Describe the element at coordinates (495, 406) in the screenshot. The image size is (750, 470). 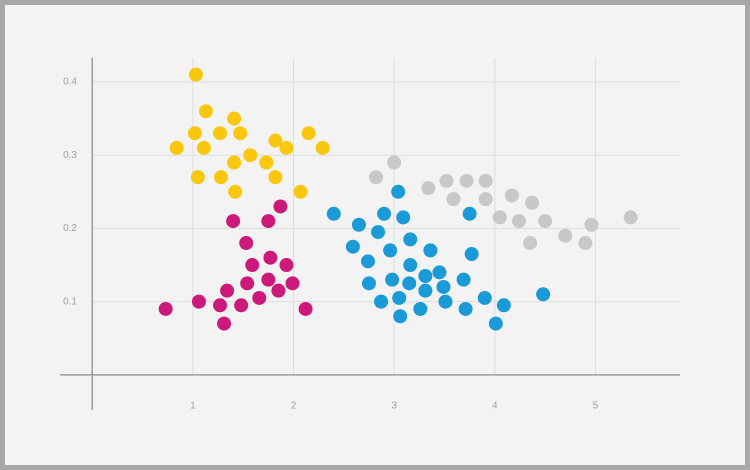
I see `x-tick-label: 4` at that location.